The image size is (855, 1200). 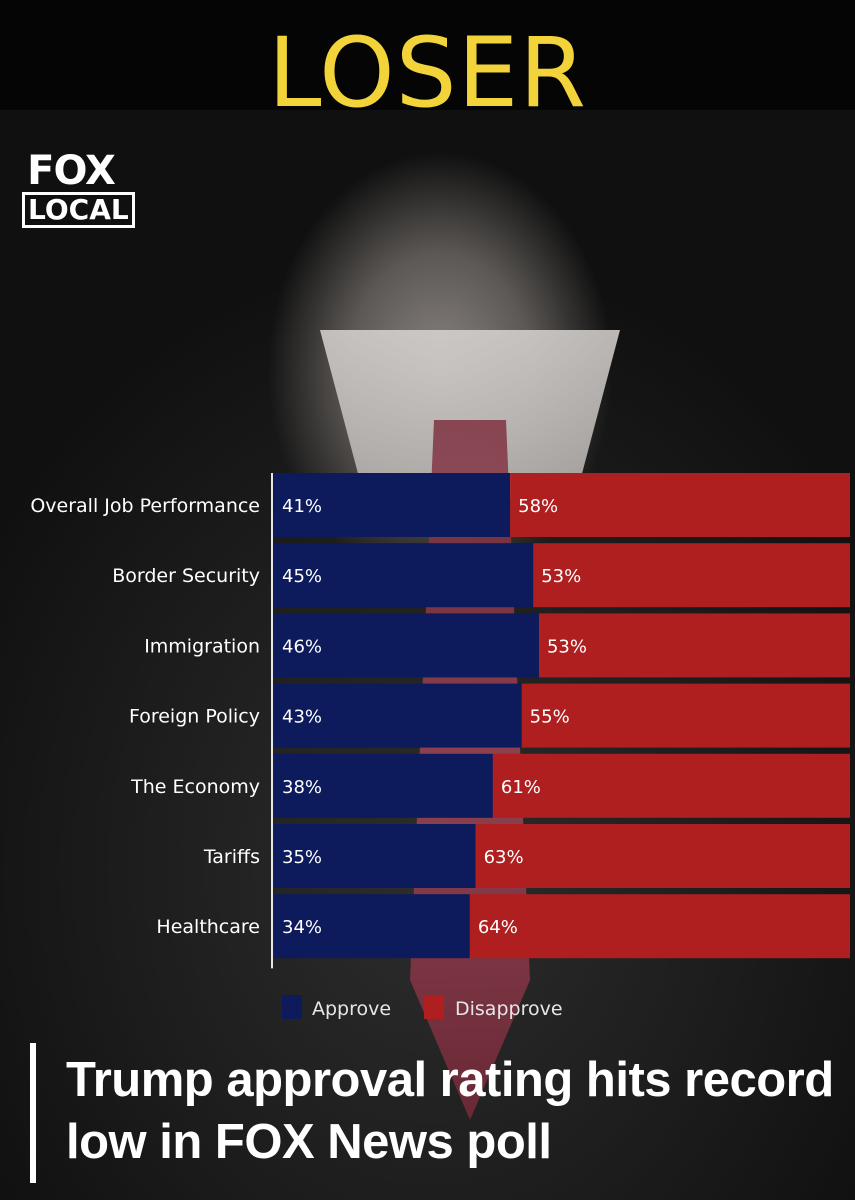 I want to click on category-label: Healthcare, so click(x=208, y=927).